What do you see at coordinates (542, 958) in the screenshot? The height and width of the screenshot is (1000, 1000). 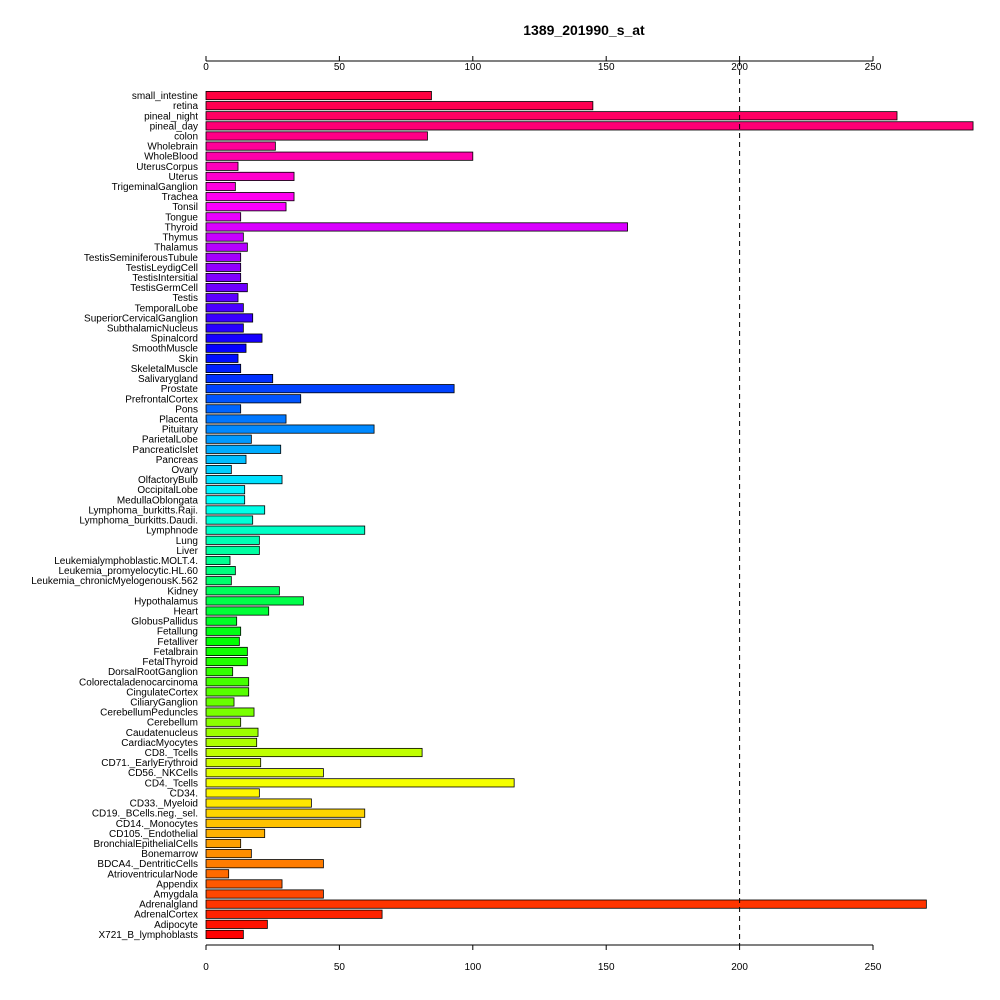 I see `bottom-x-axis: 0 50 100 150 200 250` at bounding box center [542, 958].